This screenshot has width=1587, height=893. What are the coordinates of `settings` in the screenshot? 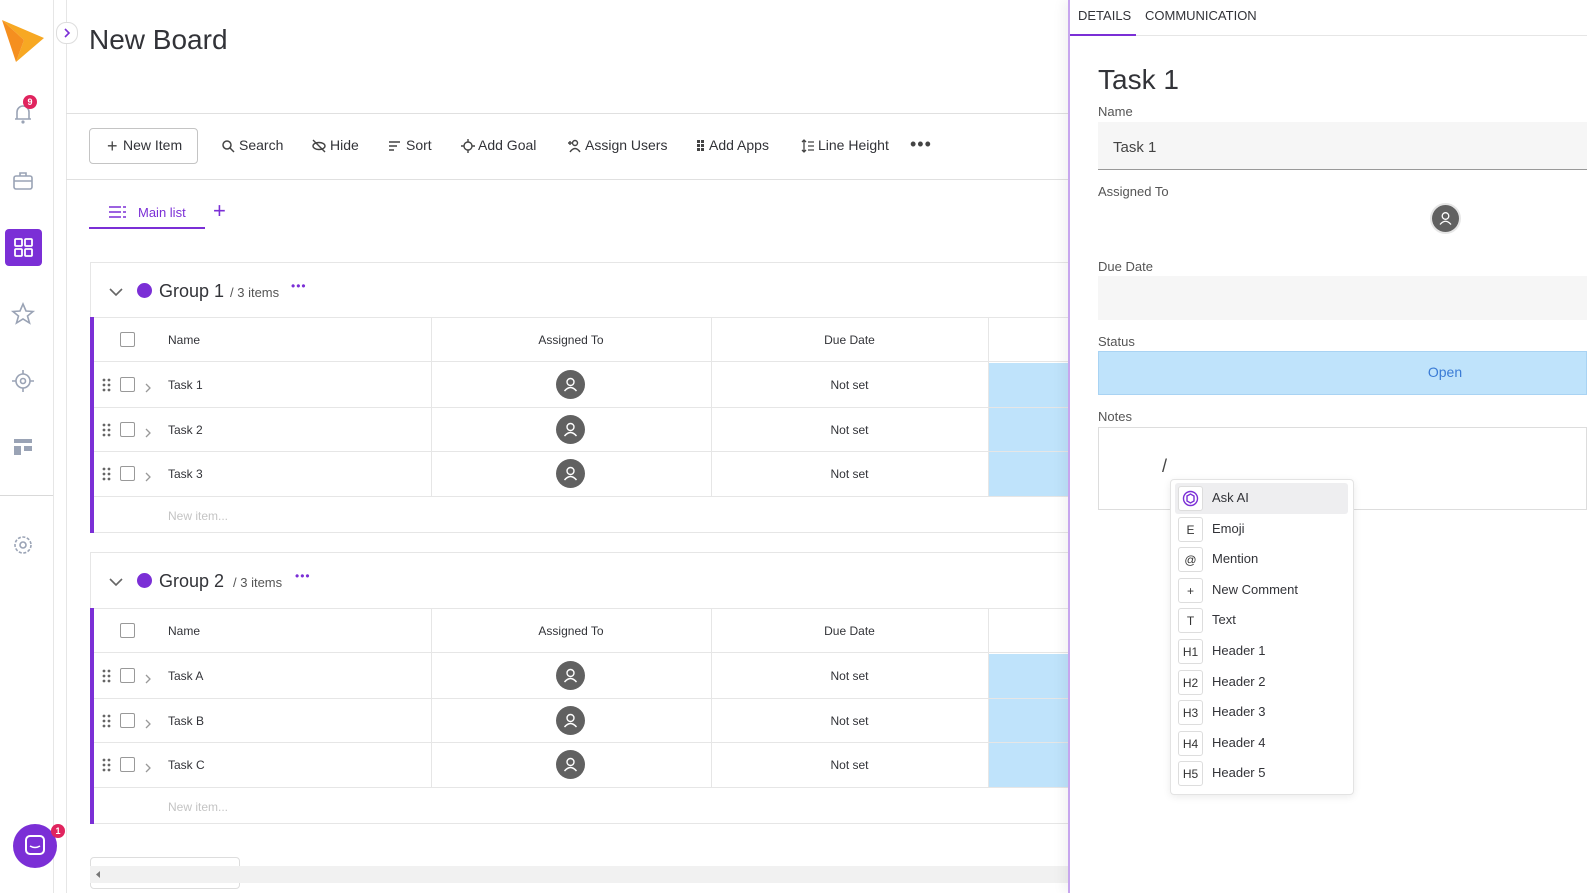 It's located at (23, 545).